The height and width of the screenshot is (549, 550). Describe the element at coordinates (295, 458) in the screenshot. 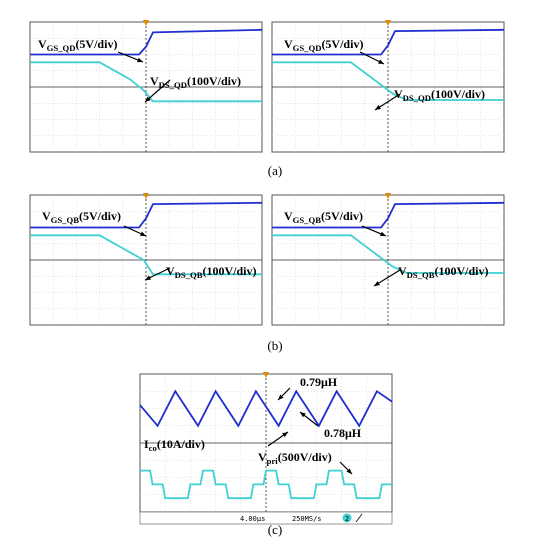

I see `trace-label: Vpri(500V/div)` at that location.